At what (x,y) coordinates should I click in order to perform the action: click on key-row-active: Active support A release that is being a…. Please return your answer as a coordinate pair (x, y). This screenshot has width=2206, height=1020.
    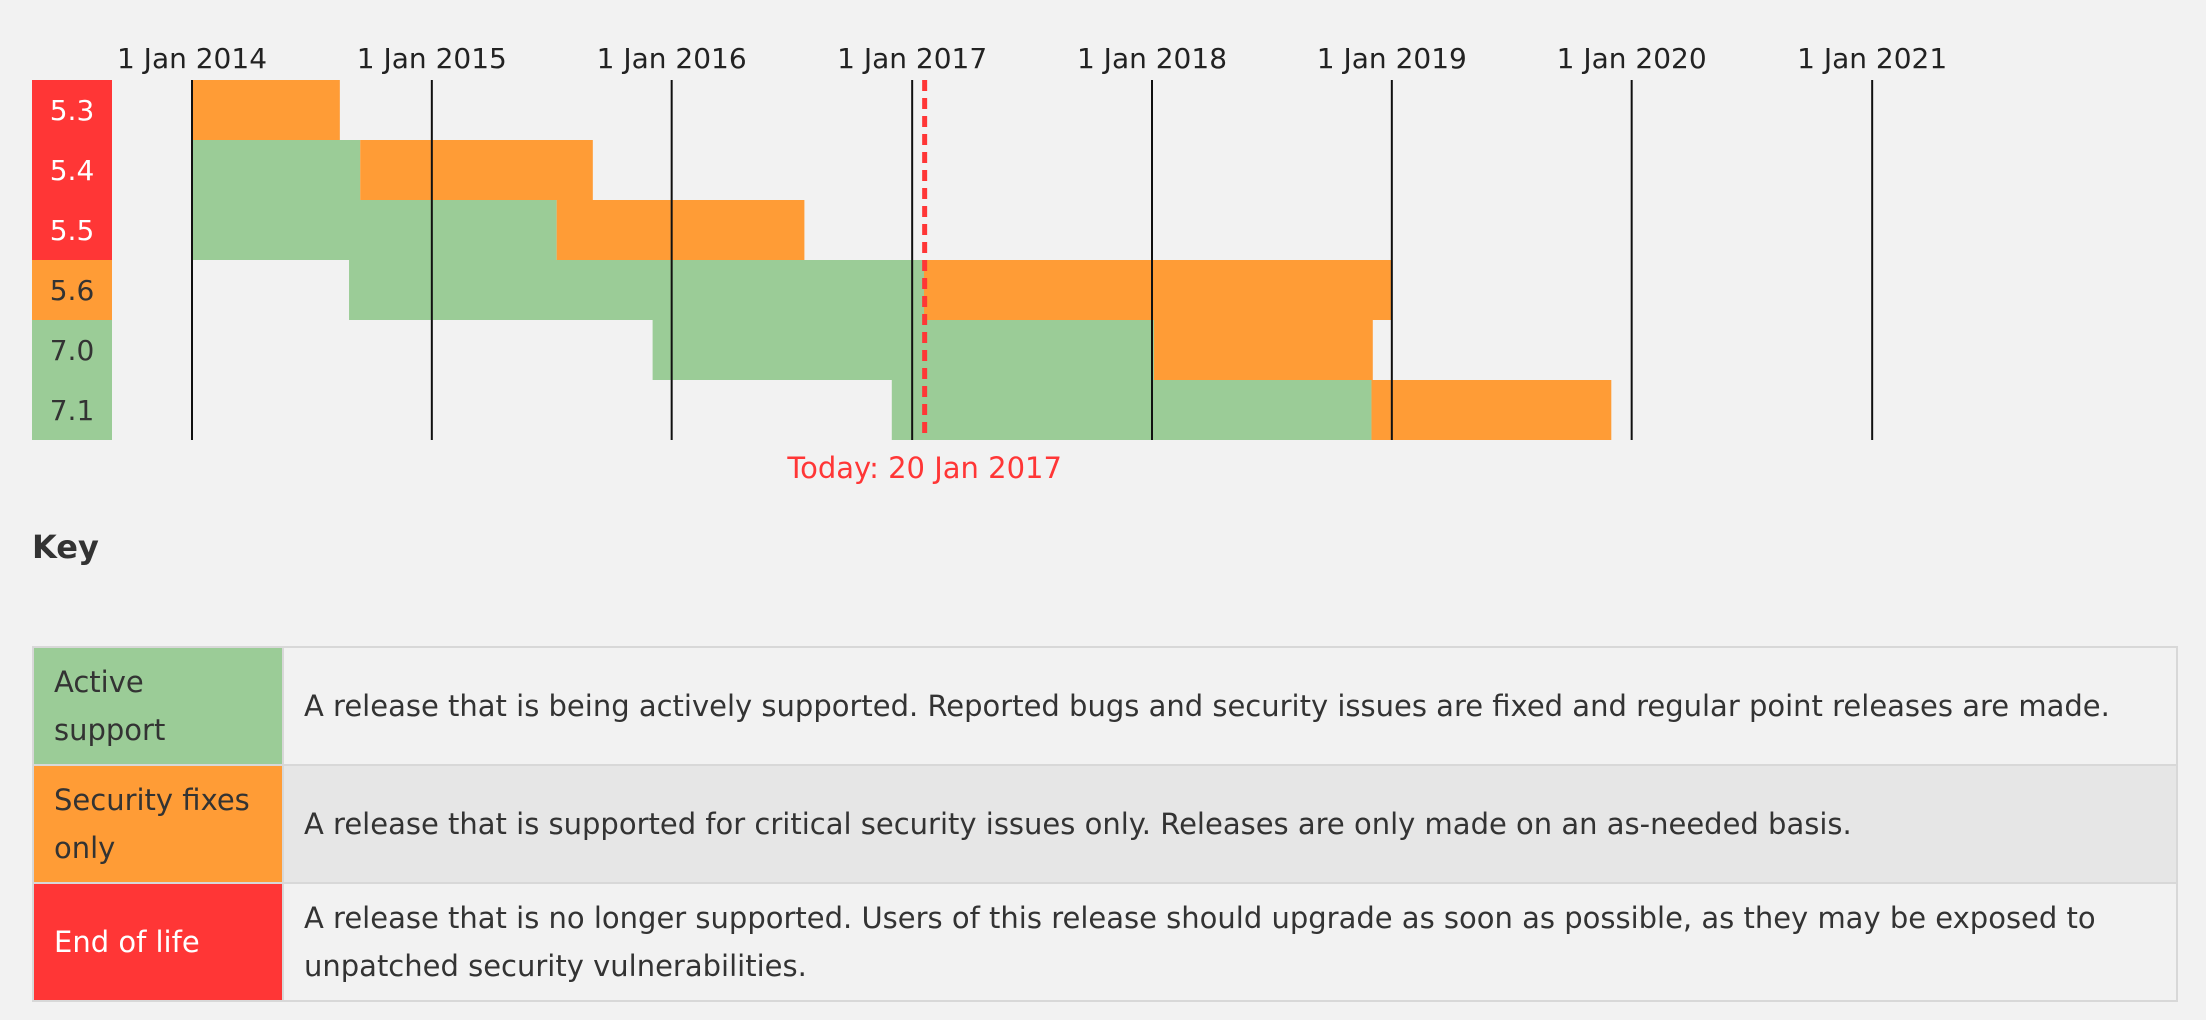
    Looking at the image, I should click on (1105, 706).